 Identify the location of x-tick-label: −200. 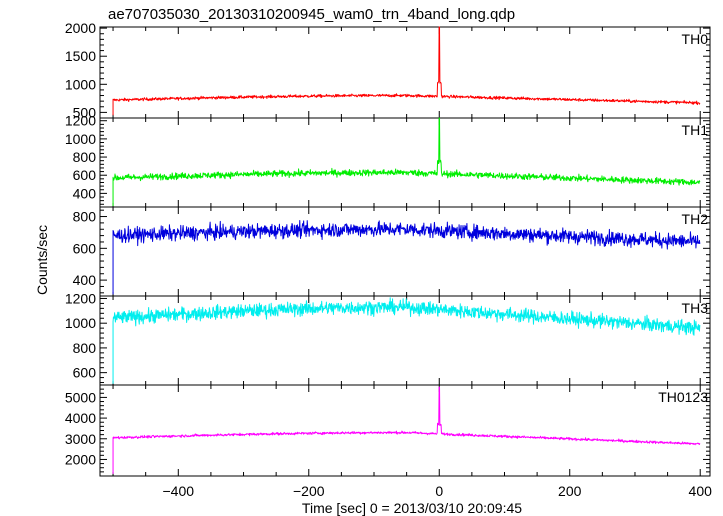
(309, 491).